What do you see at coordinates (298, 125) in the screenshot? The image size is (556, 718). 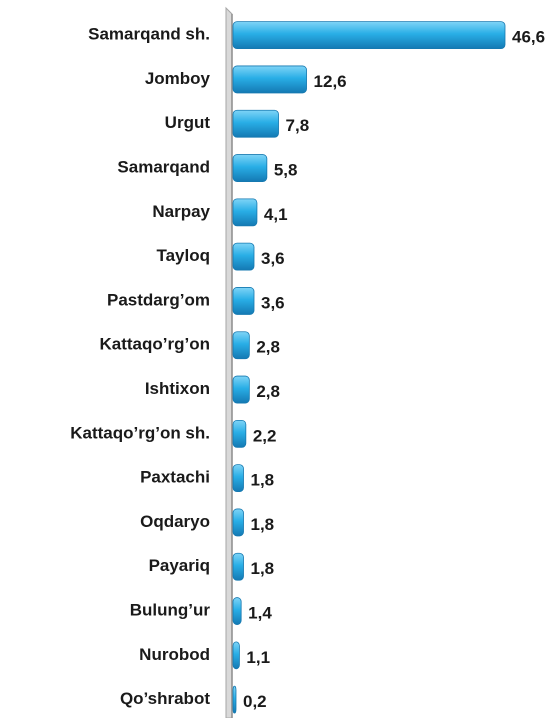 I see `value-label: 7,8` at bounding box center [298, 125].